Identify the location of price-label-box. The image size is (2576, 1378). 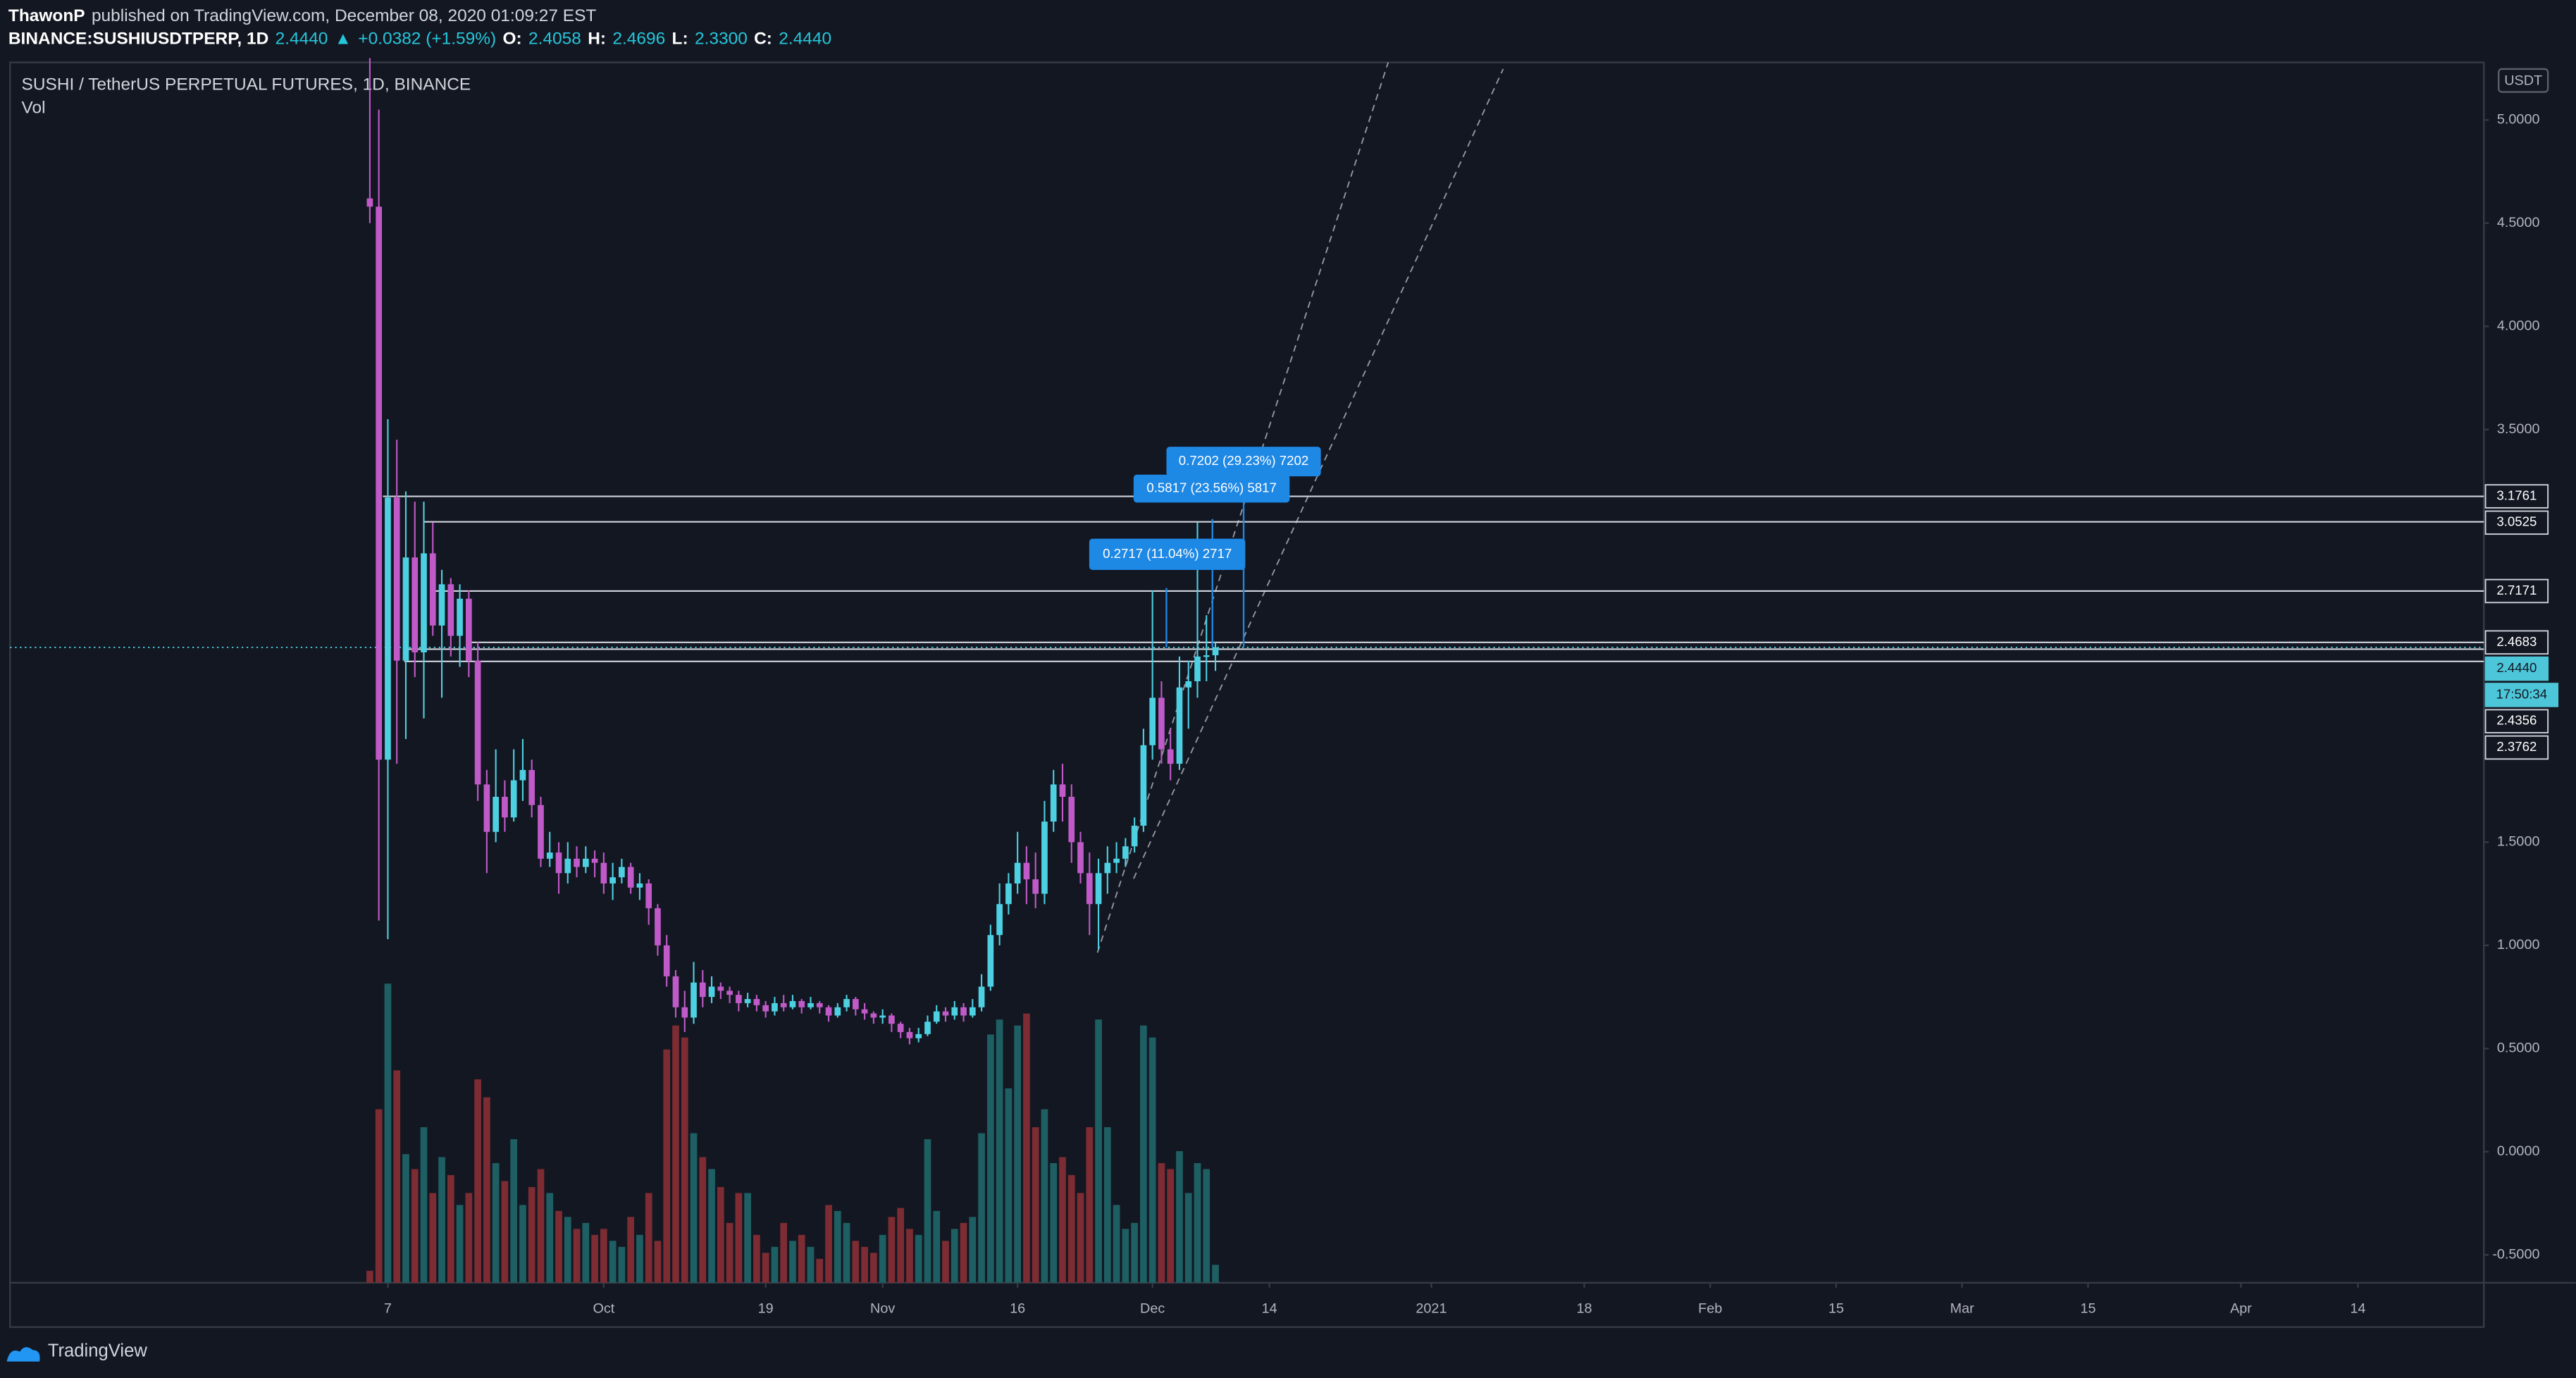
(2516, 591).